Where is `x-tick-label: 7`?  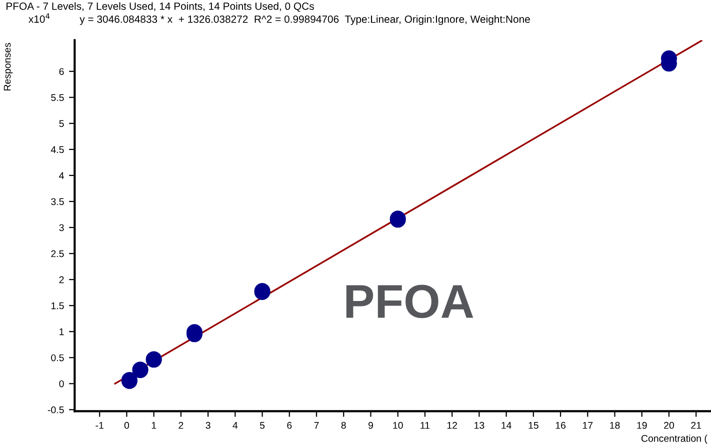 x-tick-label: 7 is located at coordinates (316, 425).